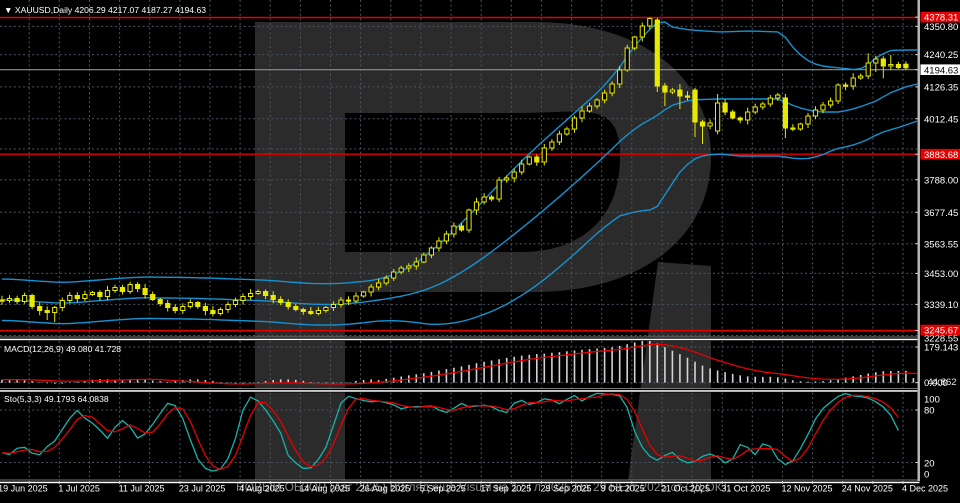  What do you see at coordinates (925, 489) in the screenshot?
I see `svg-text: 4 Dec 2025` at bounding box center [925, 489].